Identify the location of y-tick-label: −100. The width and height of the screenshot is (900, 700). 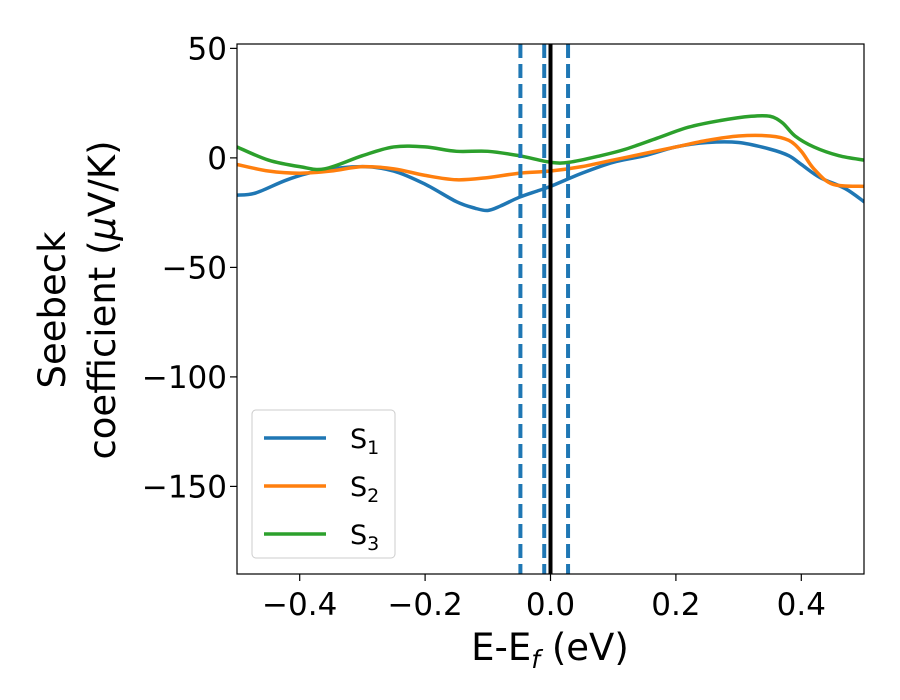
(184, 378).